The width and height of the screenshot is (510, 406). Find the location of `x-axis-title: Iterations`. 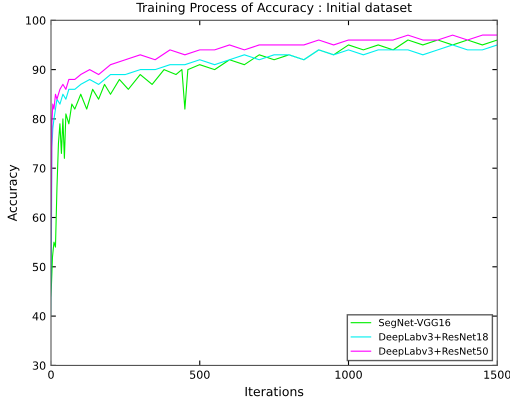

x-axis-title: Iterations is located at coordinates (275, 391).